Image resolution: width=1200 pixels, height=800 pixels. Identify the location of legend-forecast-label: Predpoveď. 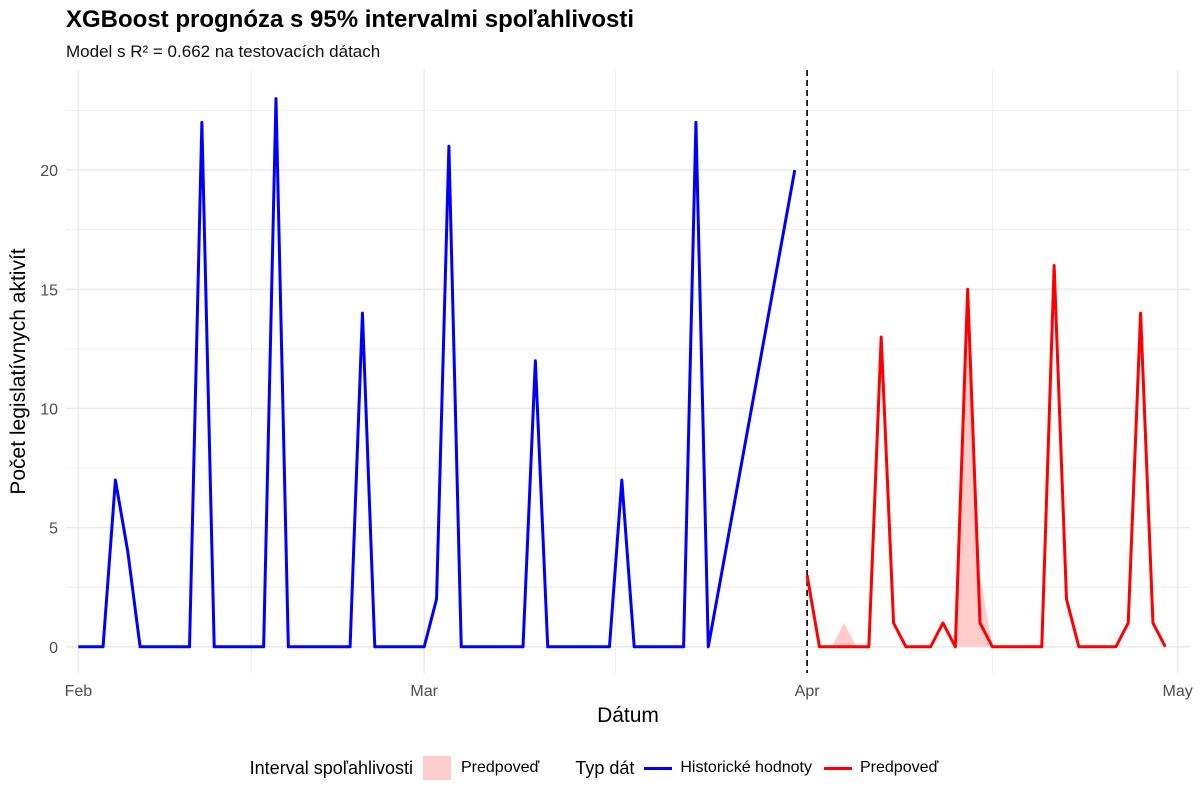
(899, 767).